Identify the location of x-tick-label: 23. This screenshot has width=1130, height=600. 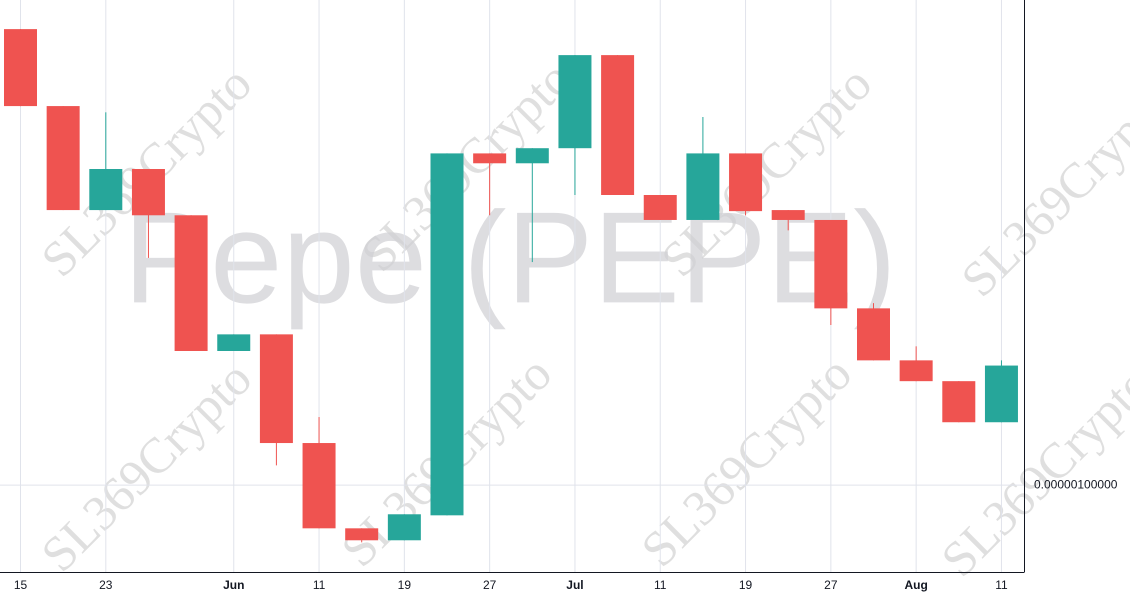
(106, 585).